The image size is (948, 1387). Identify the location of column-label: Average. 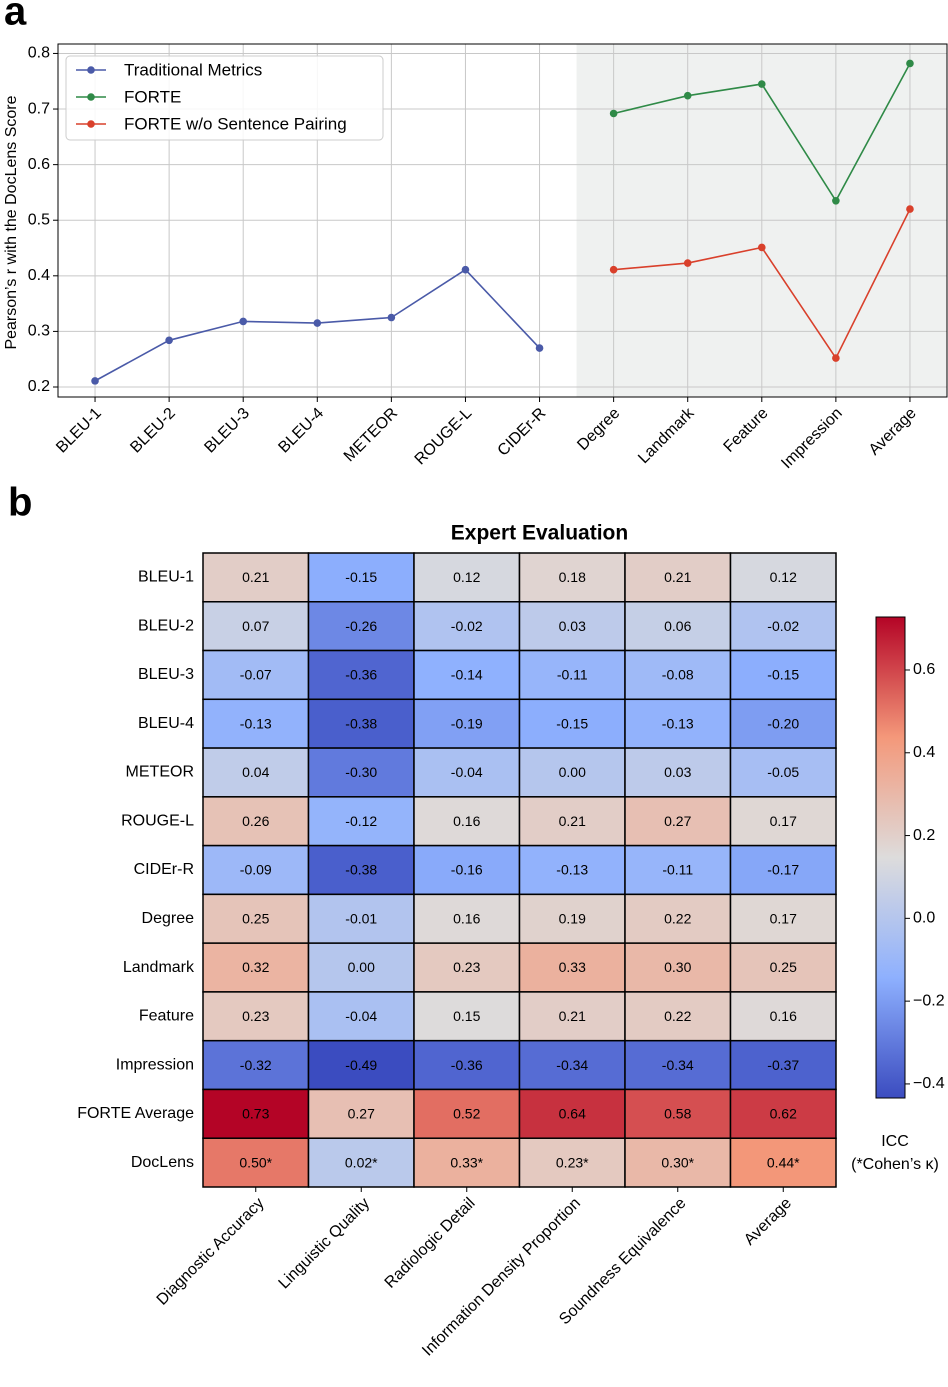
(768, 1222).